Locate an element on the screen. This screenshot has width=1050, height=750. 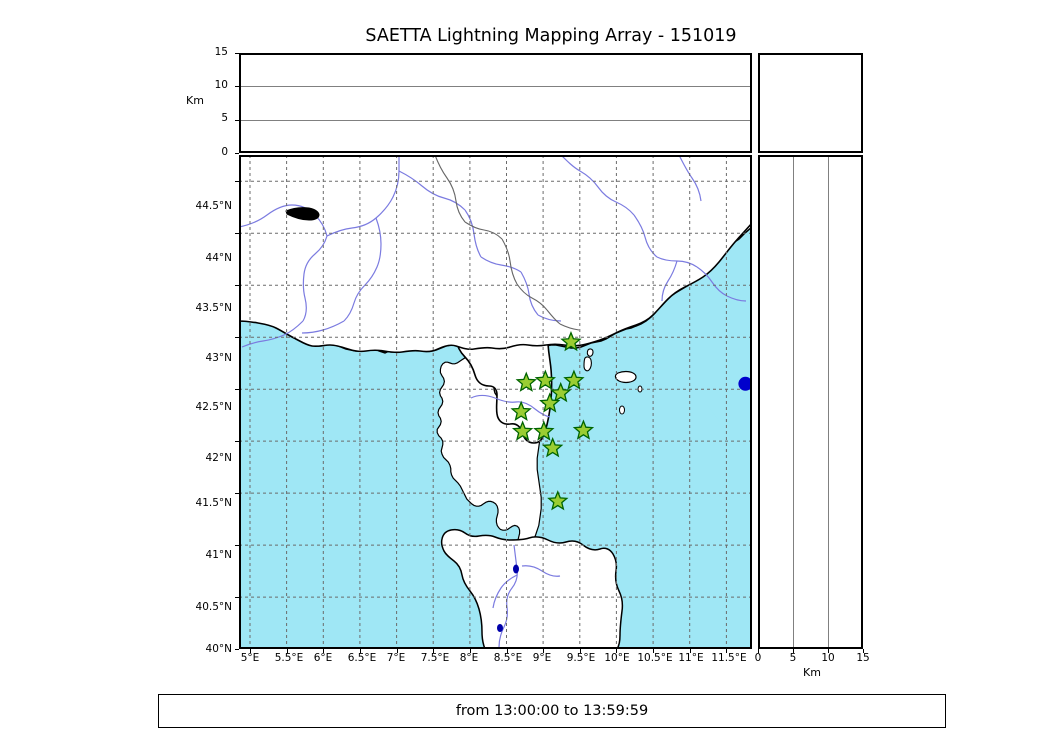
latitude-tick-40-5: 40.5°N is located at coordinates (213, 607).